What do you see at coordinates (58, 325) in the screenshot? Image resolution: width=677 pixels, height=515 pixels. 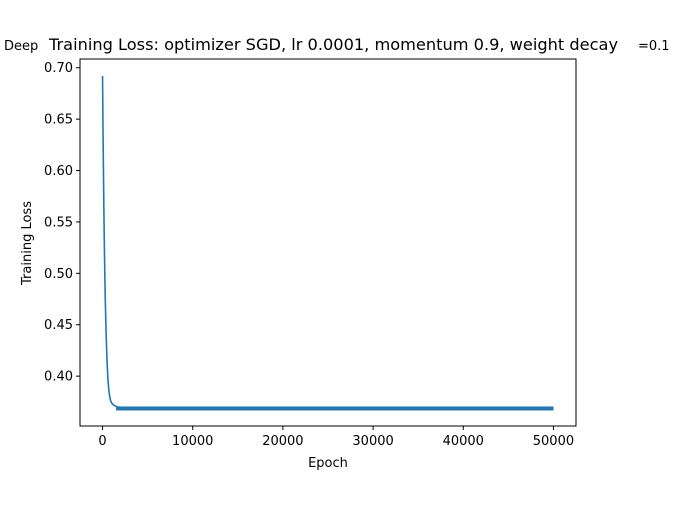 I see `y-tick-label: 0.45` at bounding box center [58, 325].